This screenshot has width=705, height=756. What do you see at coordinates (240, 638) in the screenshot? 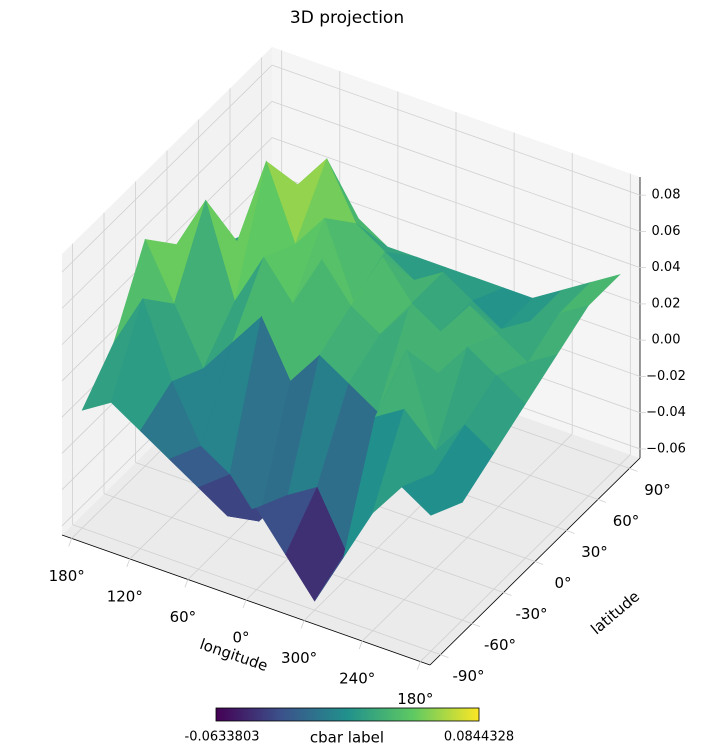
I see `x-tick-label: 0°` at bounding box center [240, 638].